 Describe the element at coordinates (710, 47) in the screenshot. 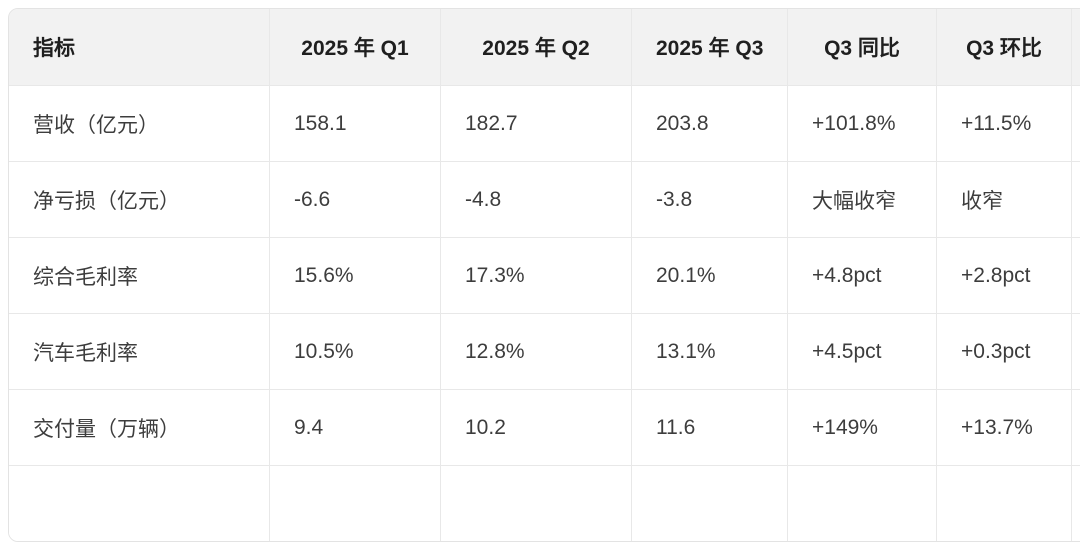

I see `column-header-2025-q3: 2025 年 Q3` at that location.